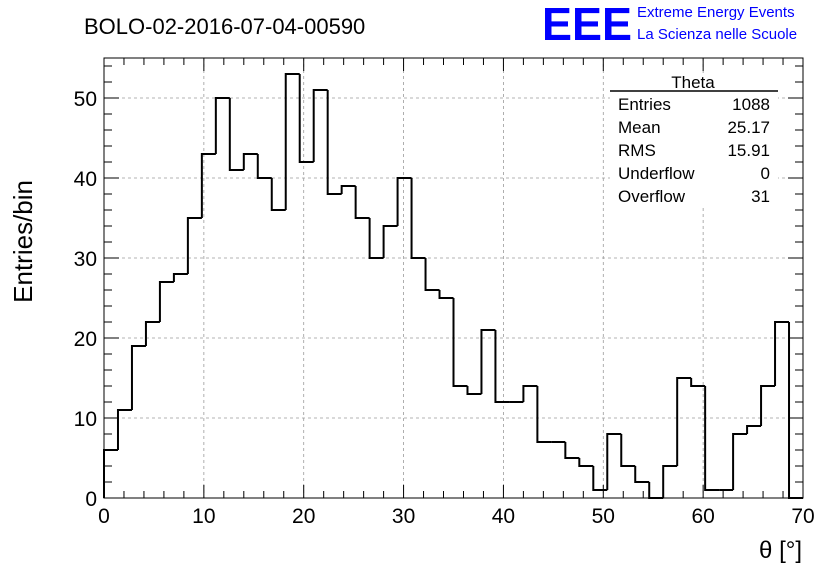  Describe the element at coordinates (656, 173) in the screenshot. I see `stats-row-label: Underflow` at that location.